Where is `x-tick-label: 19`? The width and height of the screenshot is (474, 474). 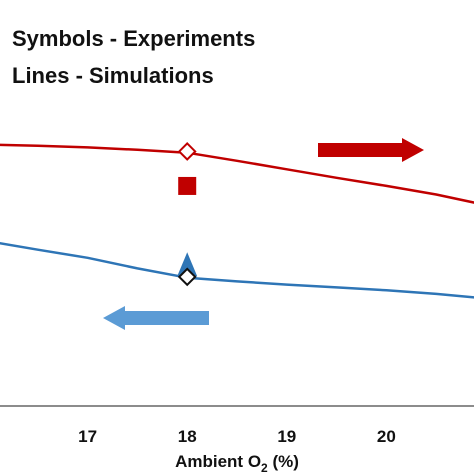
x-tick-label: 19 is located at coordinates (286, 436).